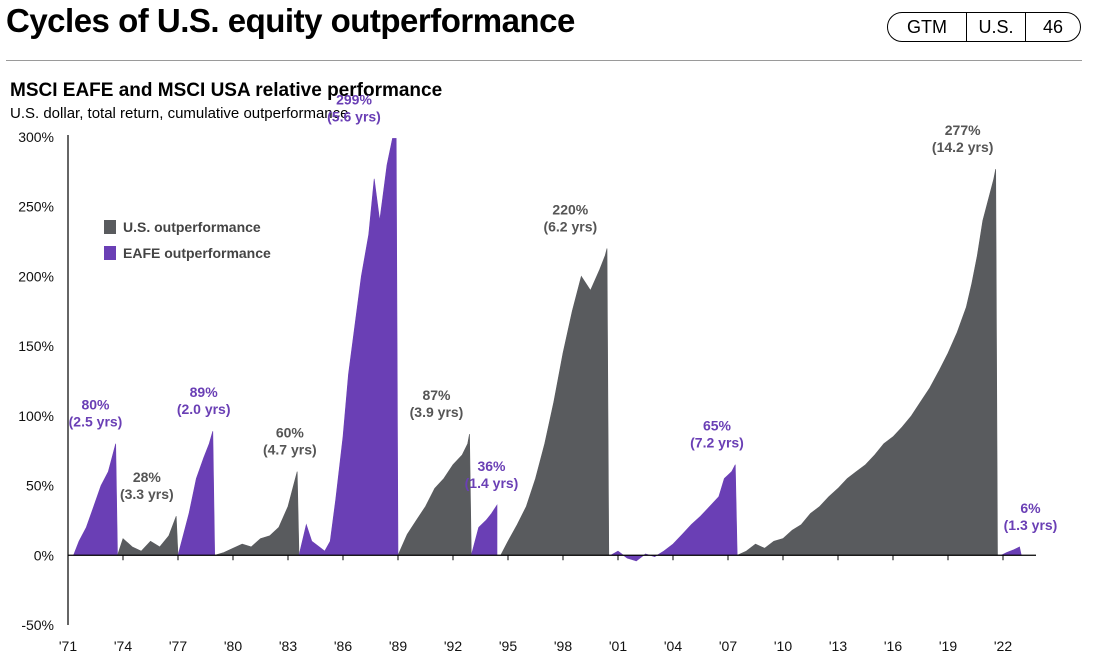  Describe the element at coordinates (453, 646) in the screenshot. I see `x-tick-label: '92` at that location.